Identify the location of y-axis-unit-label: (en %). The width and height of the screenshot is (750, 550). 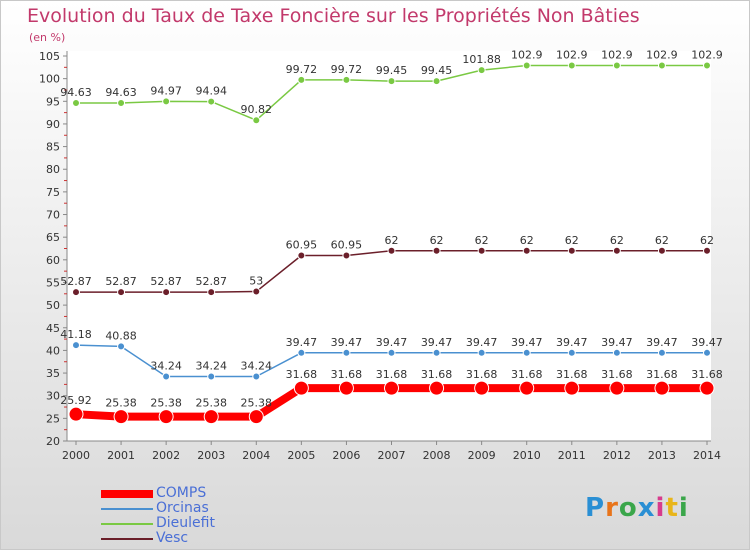
(47, 37).